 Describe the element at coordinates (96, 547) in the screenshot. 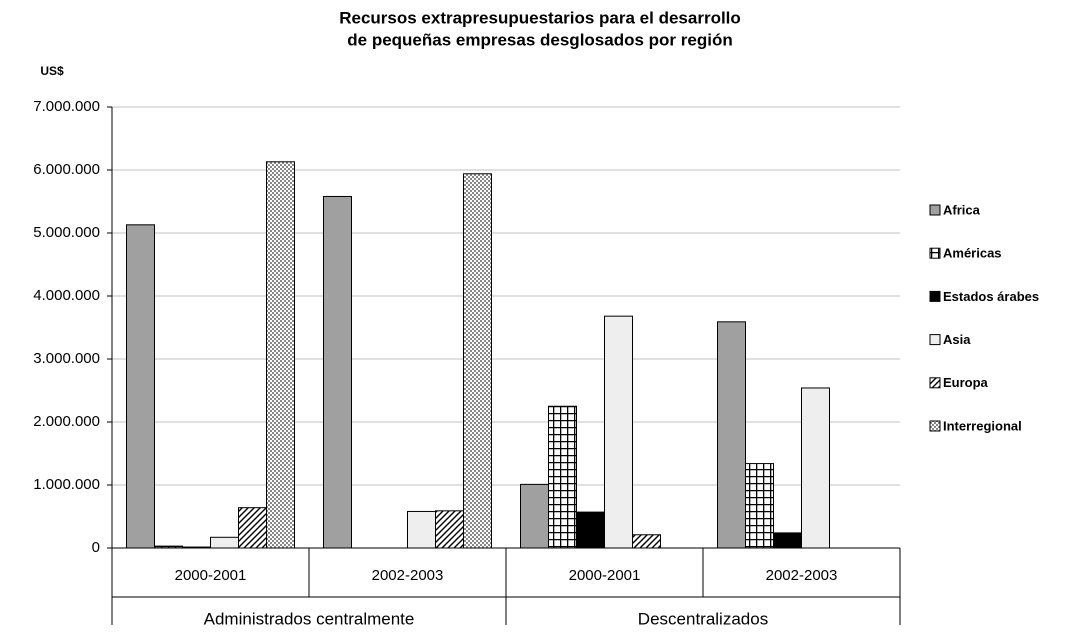

I see `y-tick-label: 0` at that location.